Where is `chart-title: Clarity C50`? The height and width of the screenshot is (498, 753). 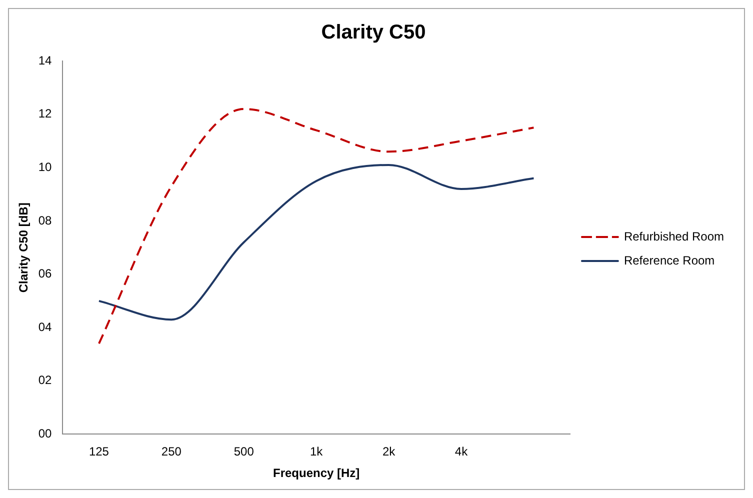 chart-title: Clarity C50 is located at coordinates (373, 33).